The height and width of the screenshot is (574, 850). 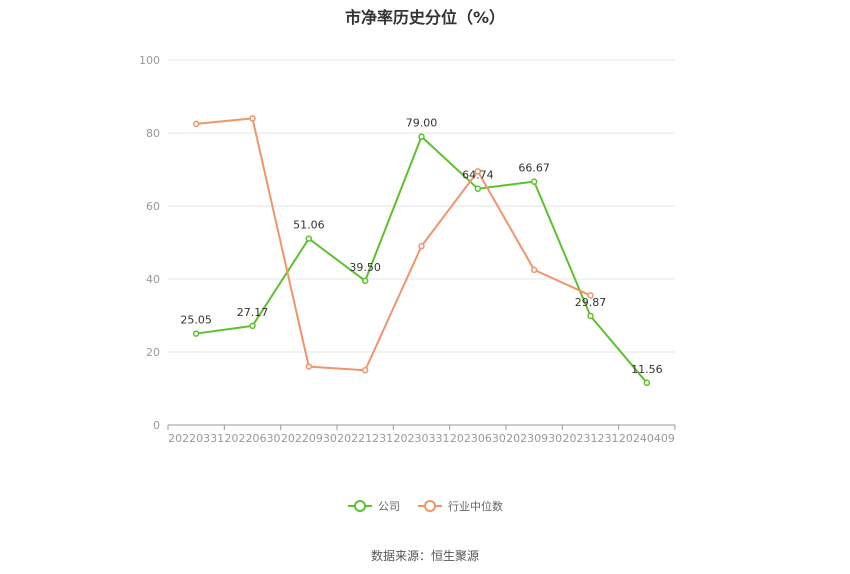 What do you see at coordinates (591, 438) in the screenshot?
I see `x-tick-label: 20231231` at bounding box center [591, 438].